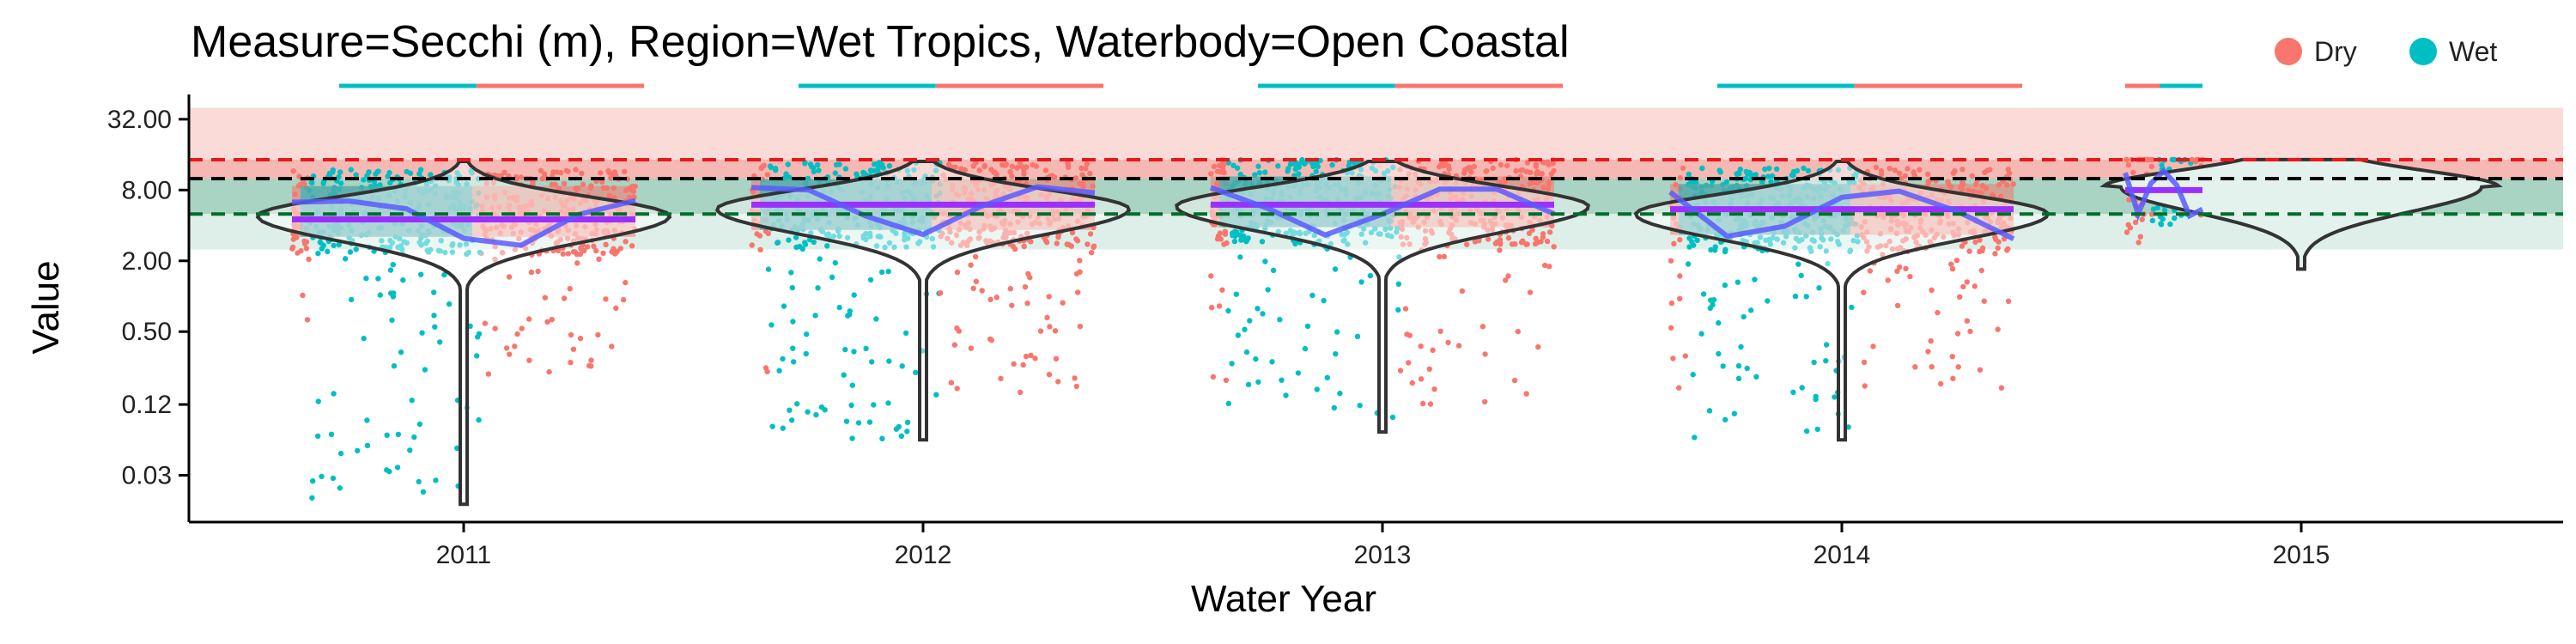 This screenshot has height=644, width=2576. What do you see at coordinates (1383, 545) in the screenshot?
I see `x-axis-ticks: 2011 2012 2013 2014 2015` at bounding box center [1383, 545].